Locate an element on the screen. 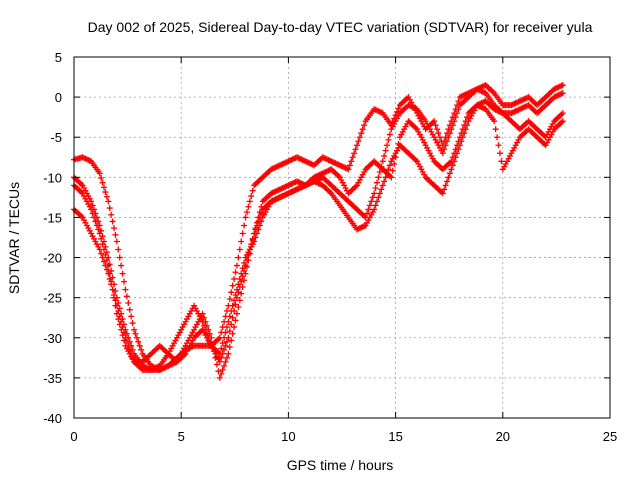  y-tick-label: -5 is located at coordinates (56, 137).